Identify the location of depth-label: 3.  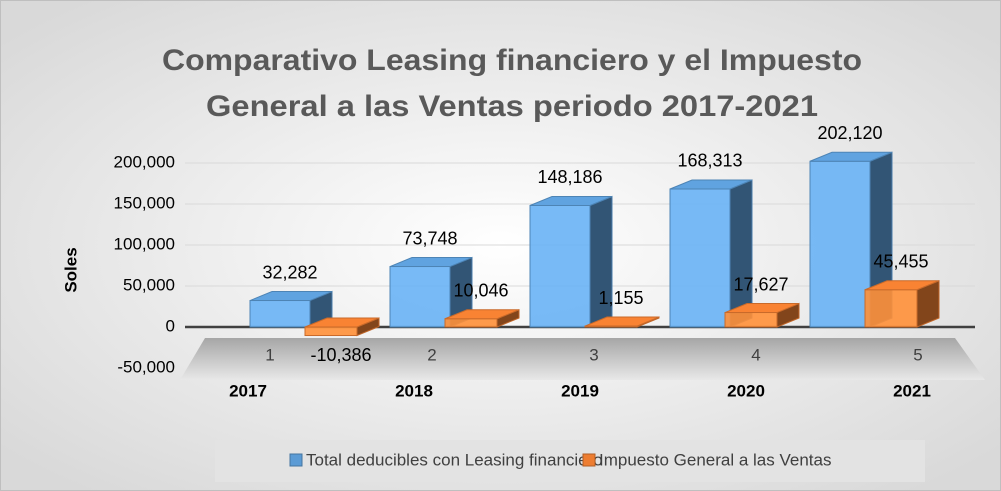
(593, 354).